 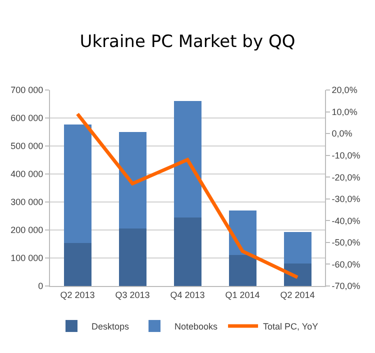 What do you see at coordinates (346, 264) in the screenshot?
I see `y2-tick-label: -60,0%` at bounding box center [346, 264].